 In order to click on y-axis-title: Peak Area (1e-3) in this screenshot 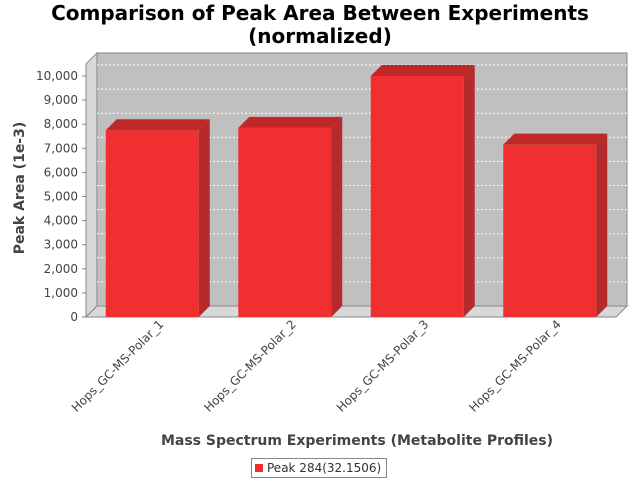, I will do `click(20, 188)`.